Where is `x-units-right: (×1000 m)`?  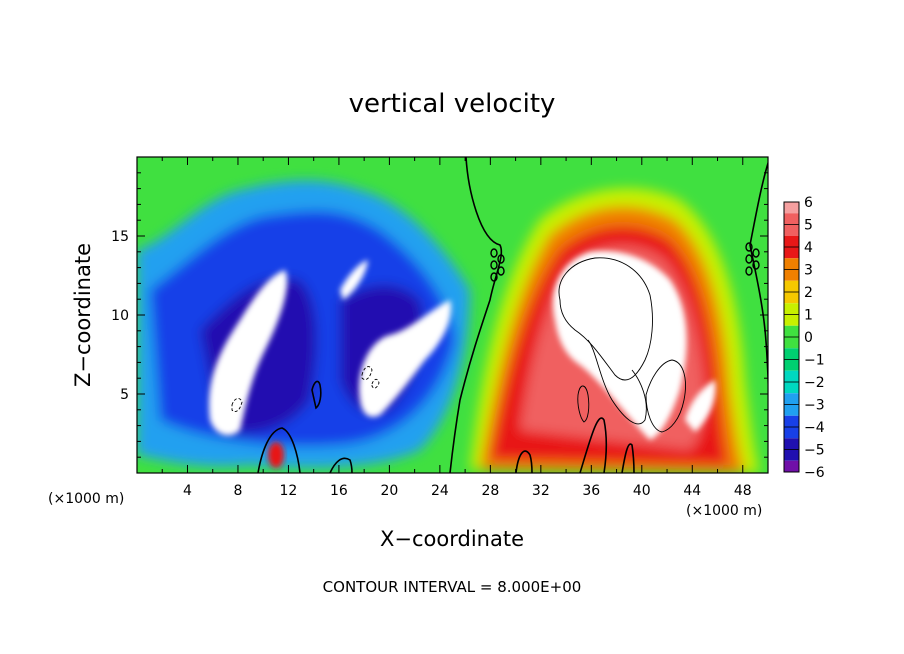 x-units-right: (×1000 m) is located at coordinates (724, 511).